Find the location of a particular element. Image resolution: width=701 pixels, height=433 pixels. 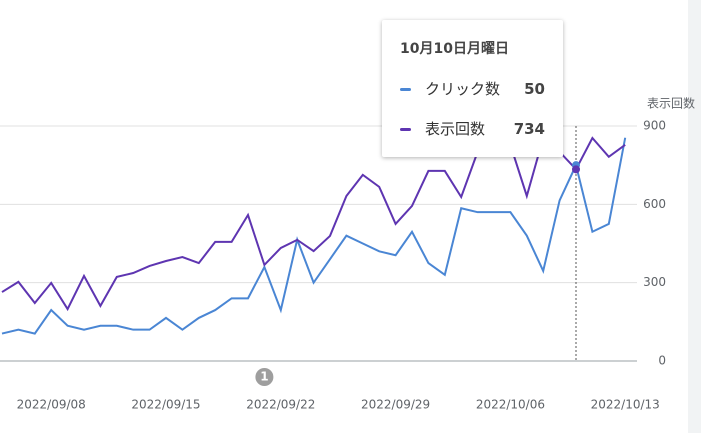

legend-label: 表示回数 is located at coordinates (455, 129).